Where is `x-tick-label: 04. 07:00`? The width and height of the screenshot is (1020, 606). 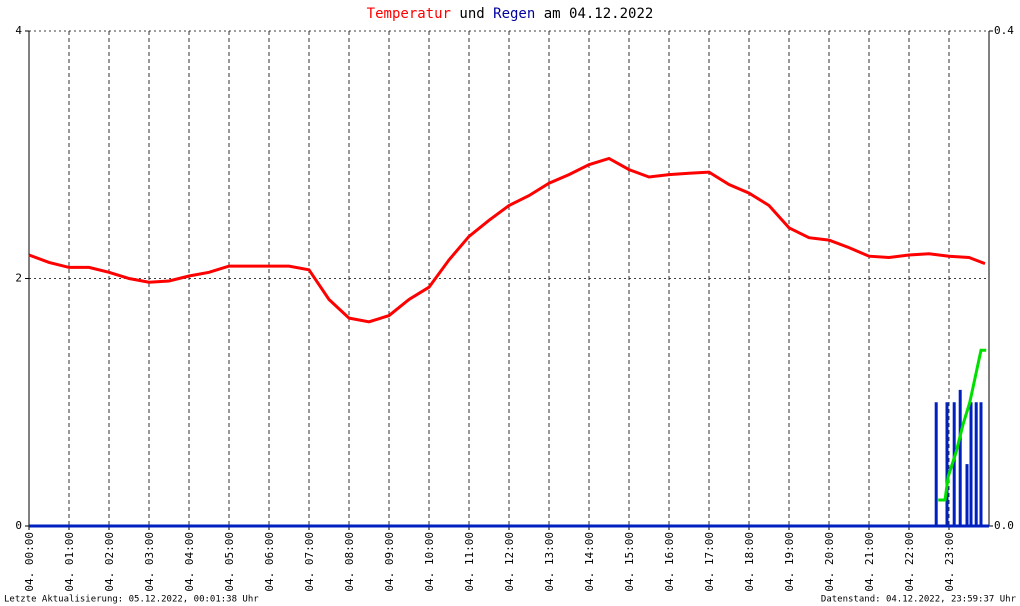
x-tick-label: 04. 07:00 is located at coordinates (309, 562).